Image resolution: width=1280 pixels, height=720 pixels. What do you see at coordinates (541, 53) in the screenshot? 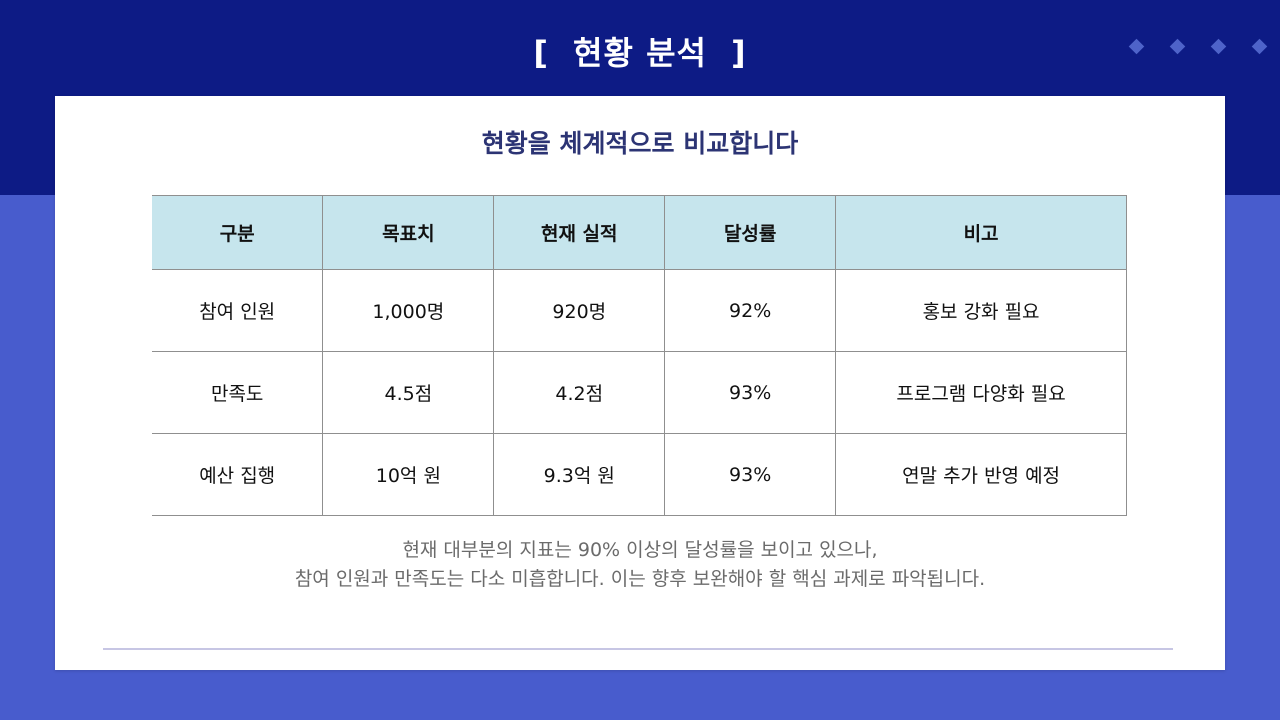
I see `bracket-open: [` at bounding box center [541, 53].